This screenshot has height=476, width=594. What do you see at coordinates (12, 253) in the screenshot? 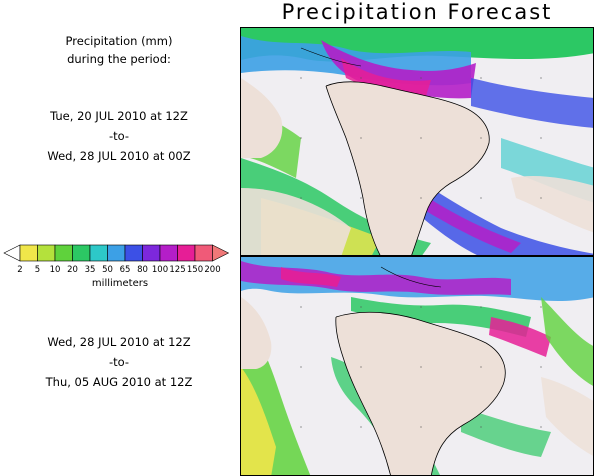
I see `legend-low-arrow` at bounding box center [12, 253].